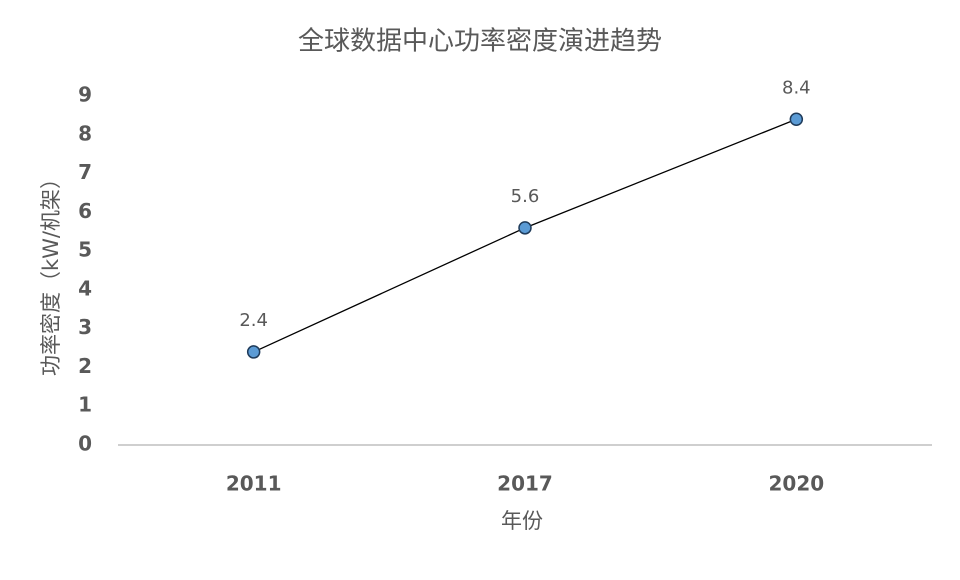 This screenshot has width=960, height=580. What do you see at coordinates (480, 42) in the screenshot?
I see `chart-title: 全球数据中心功率密度演进趋势` at bounding box center [480, 42].